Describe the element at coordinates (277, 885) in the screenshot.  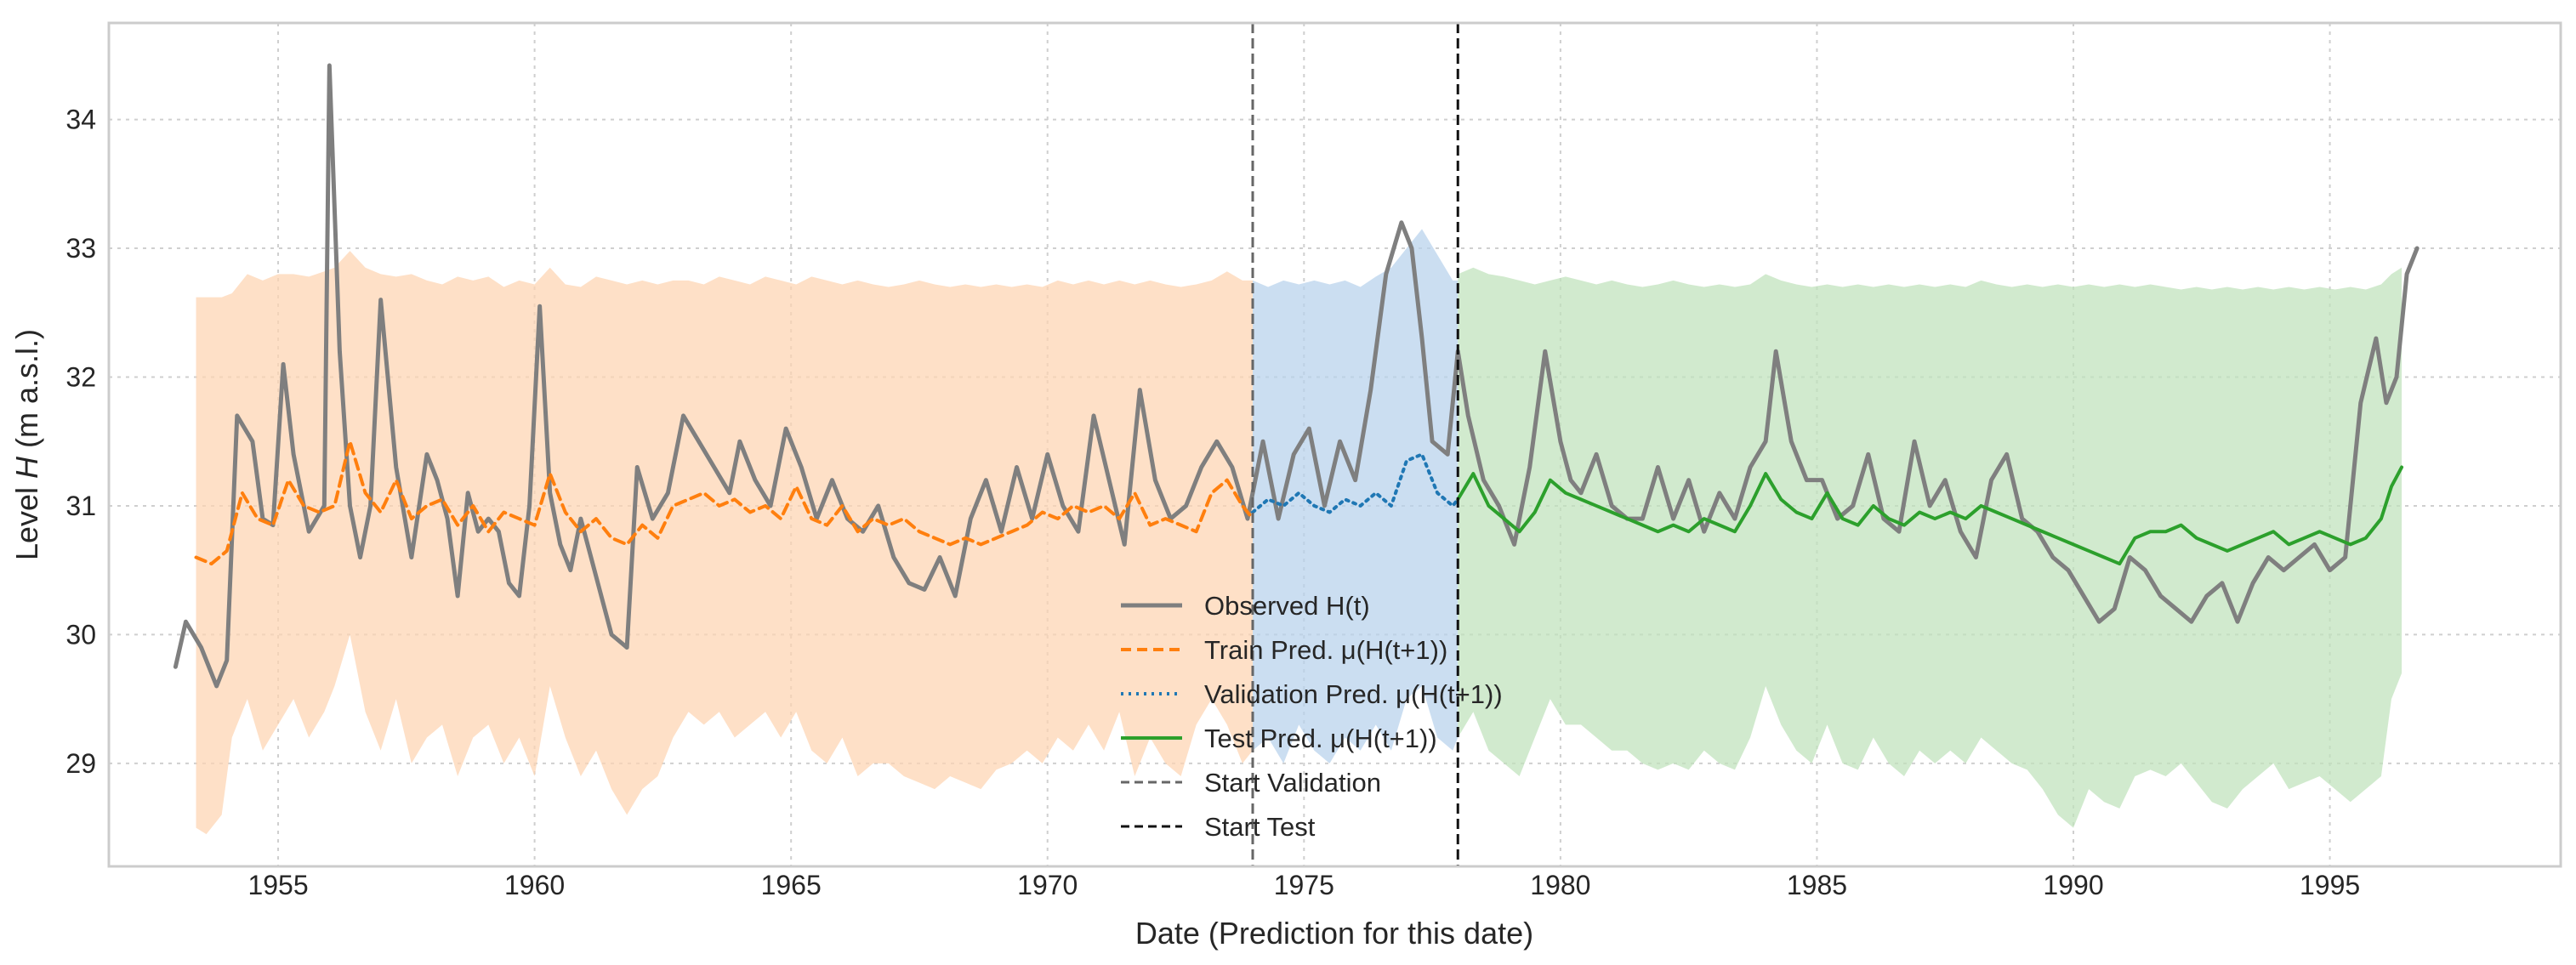
I see `x-tick-label: 1955` at that location.